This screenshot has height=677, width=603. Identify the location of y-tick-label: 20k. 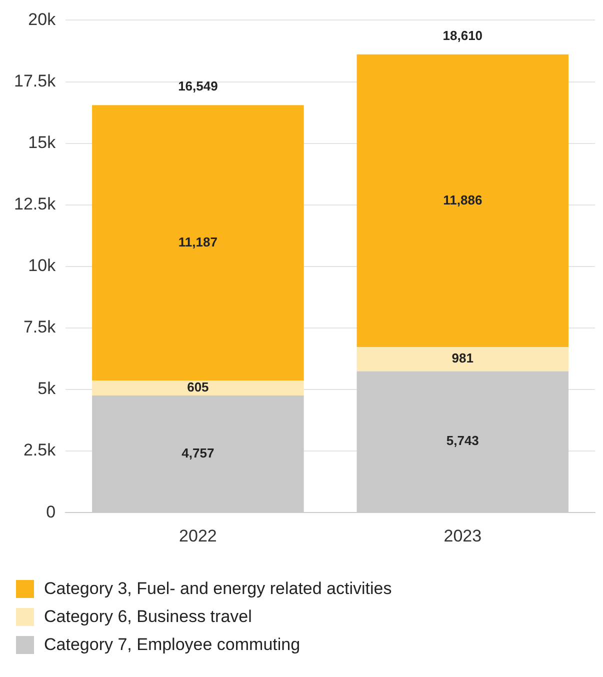
(42, 19).